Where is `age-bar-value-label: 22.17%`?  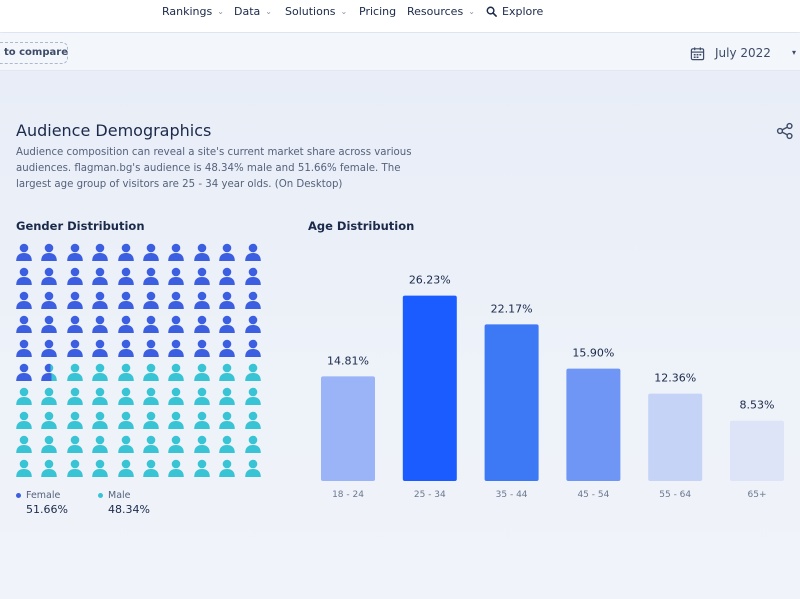
age-bar-value-label: 22.17% is located at coordinates (512, 308).